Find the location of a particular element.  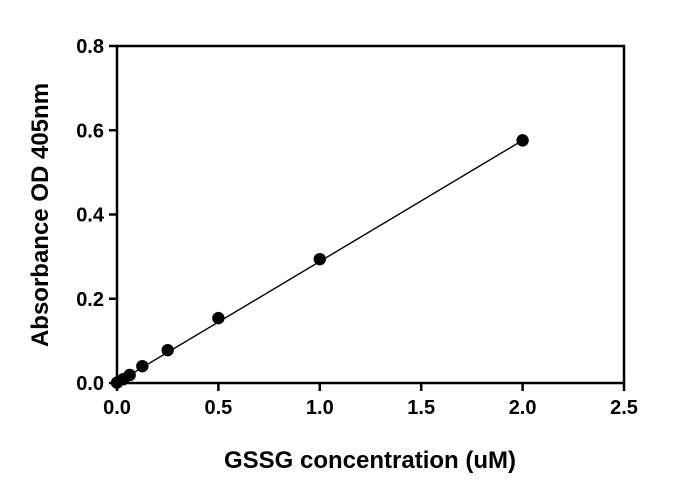

y-axis-title: Absorbance OD 405nm is located at coordinates (40, 215).